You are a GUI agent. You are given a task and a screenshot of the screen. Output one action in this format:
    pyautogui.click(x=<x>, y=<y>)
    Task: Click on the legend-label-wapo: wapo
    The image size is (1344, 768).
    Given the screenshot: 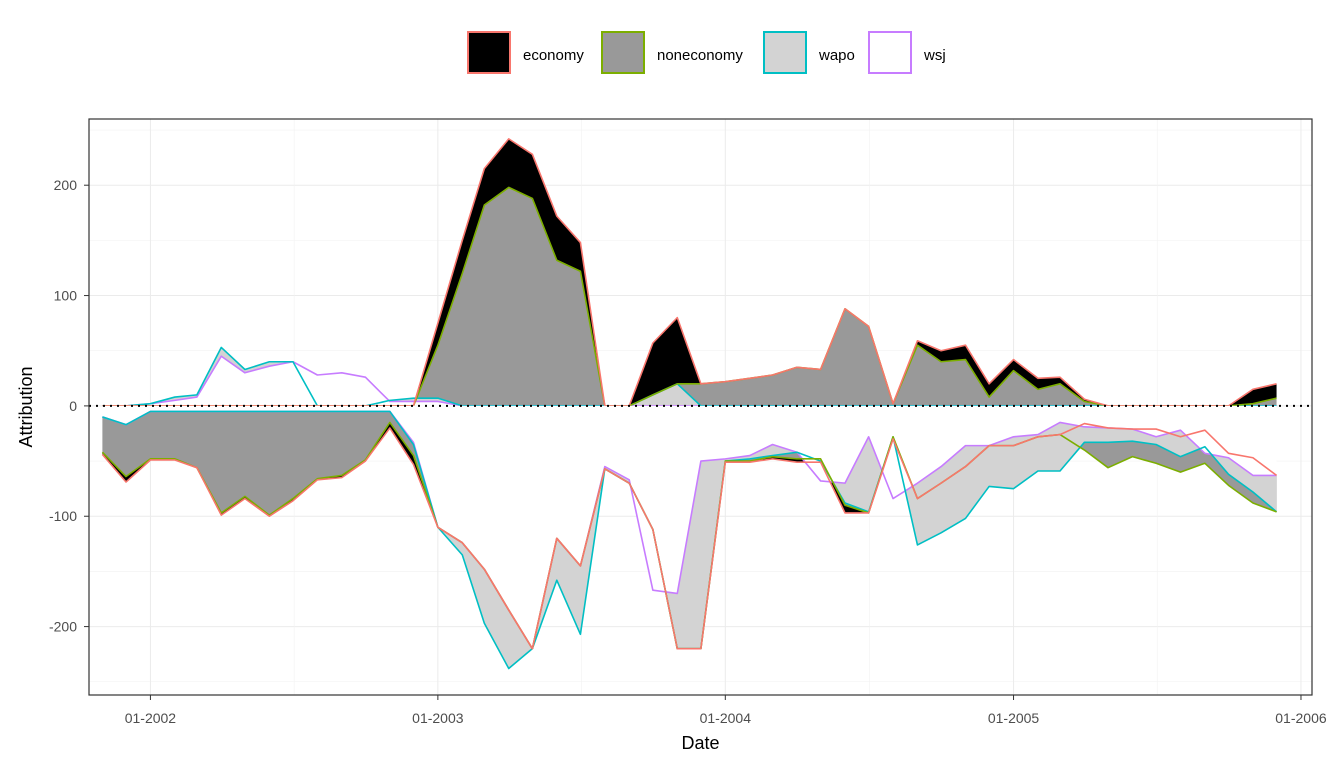 What is the action you would take?
    pyautogui.click(x=836, y=55)
    